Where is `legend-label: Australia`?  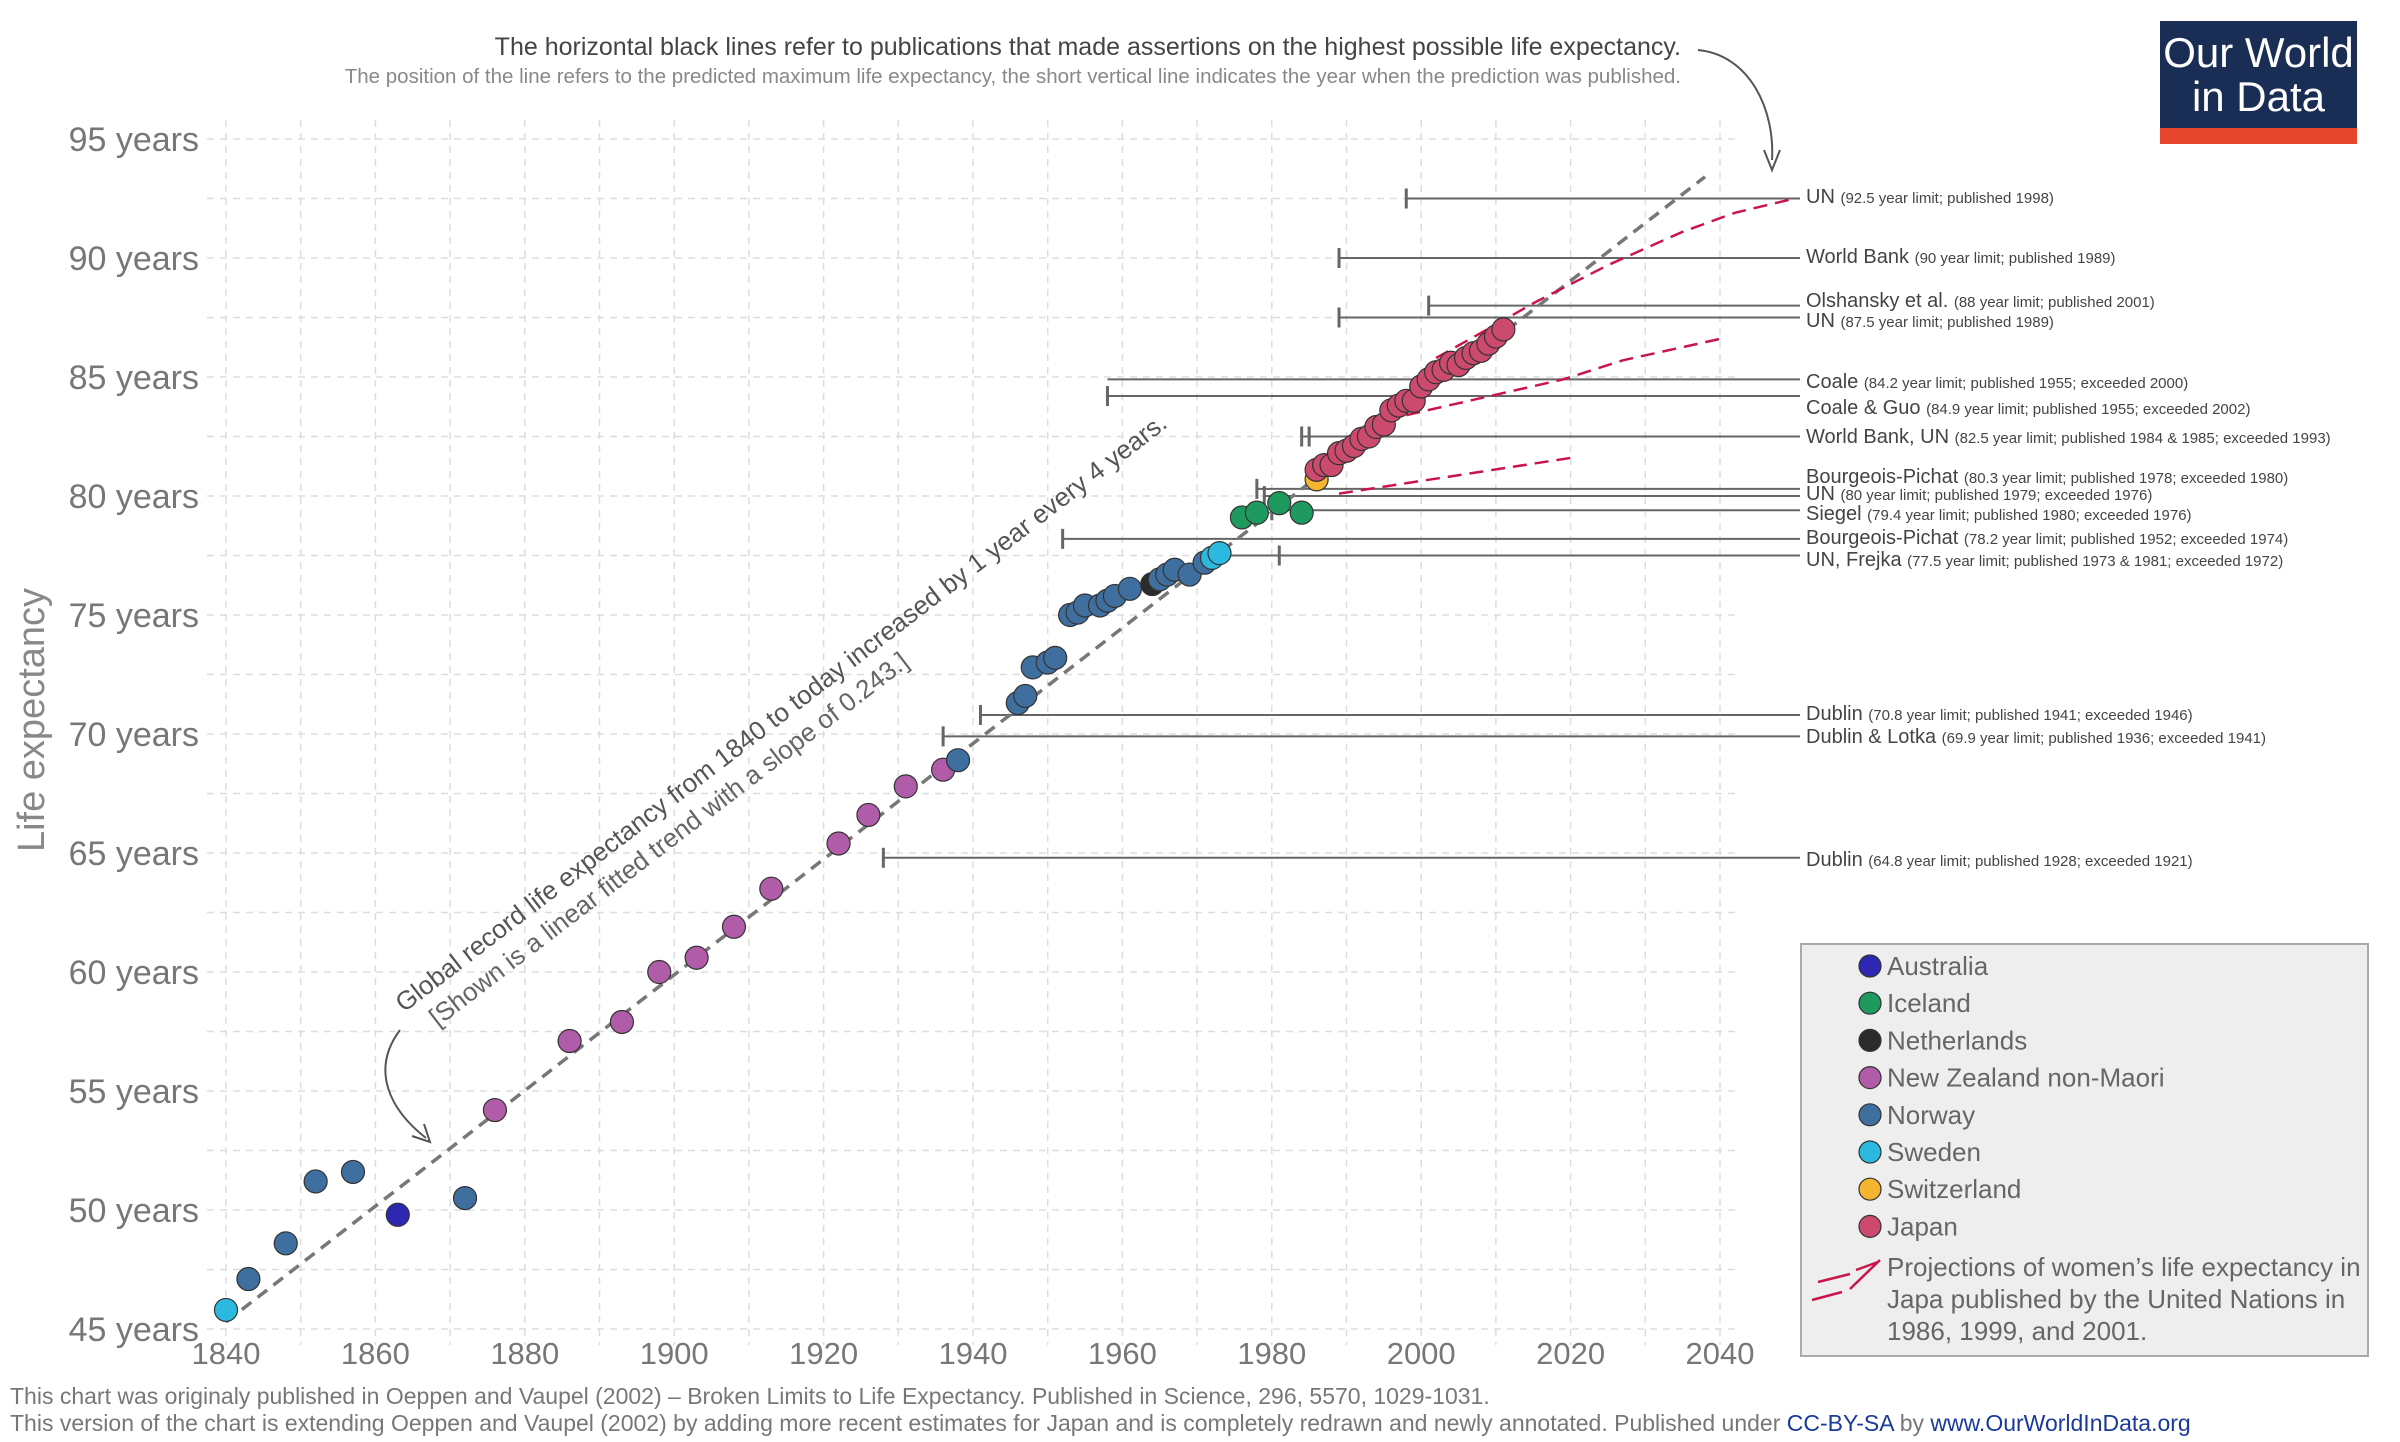
legend-label: Australia is located at coordinates (1938, 966).